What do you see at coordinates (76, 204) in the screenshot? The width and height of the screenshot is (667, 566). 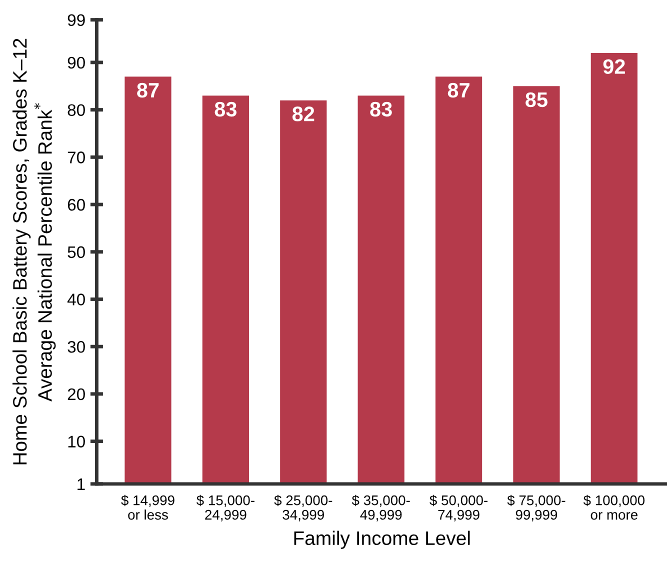 I see `y-tick-label: 60` at bounding box center [76, 204].